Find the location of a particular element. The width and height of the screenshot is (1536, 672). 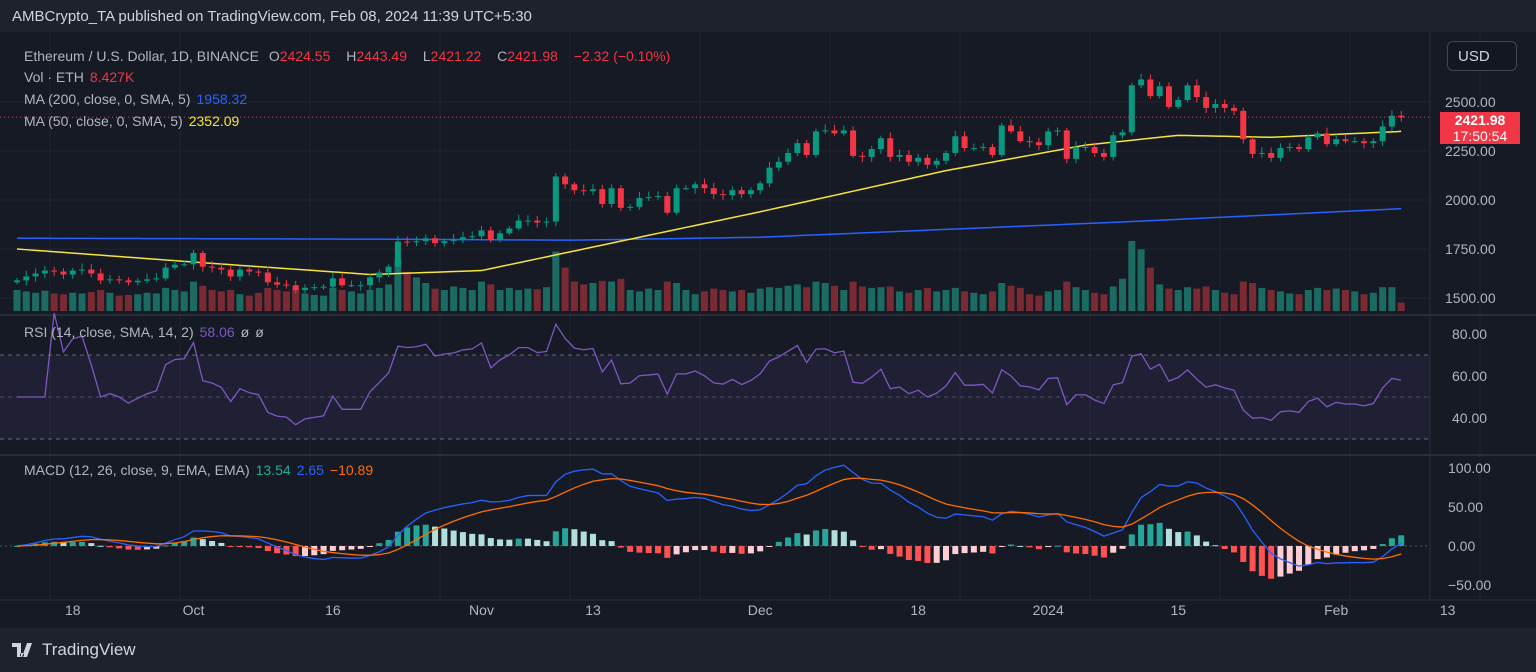

low-value: 2421.22 is located at coordinates (456, 56).